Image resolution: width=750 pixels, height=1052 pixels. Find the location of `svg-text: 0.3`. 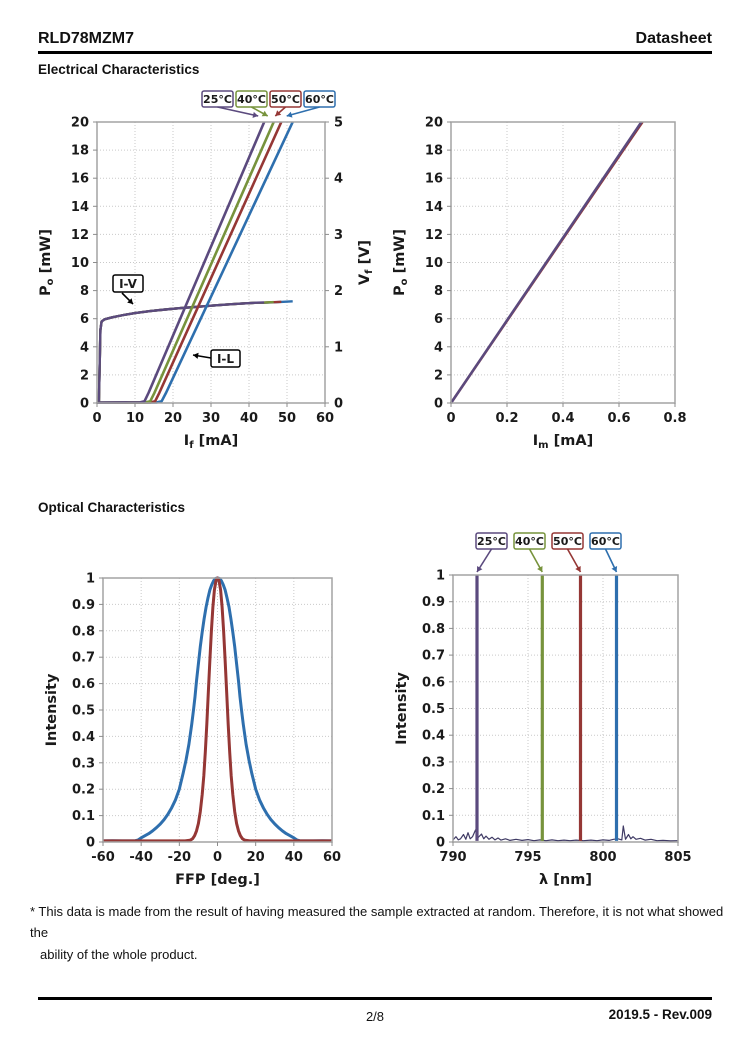

svg-text: 0.3 is located at coordinates (83, 763).